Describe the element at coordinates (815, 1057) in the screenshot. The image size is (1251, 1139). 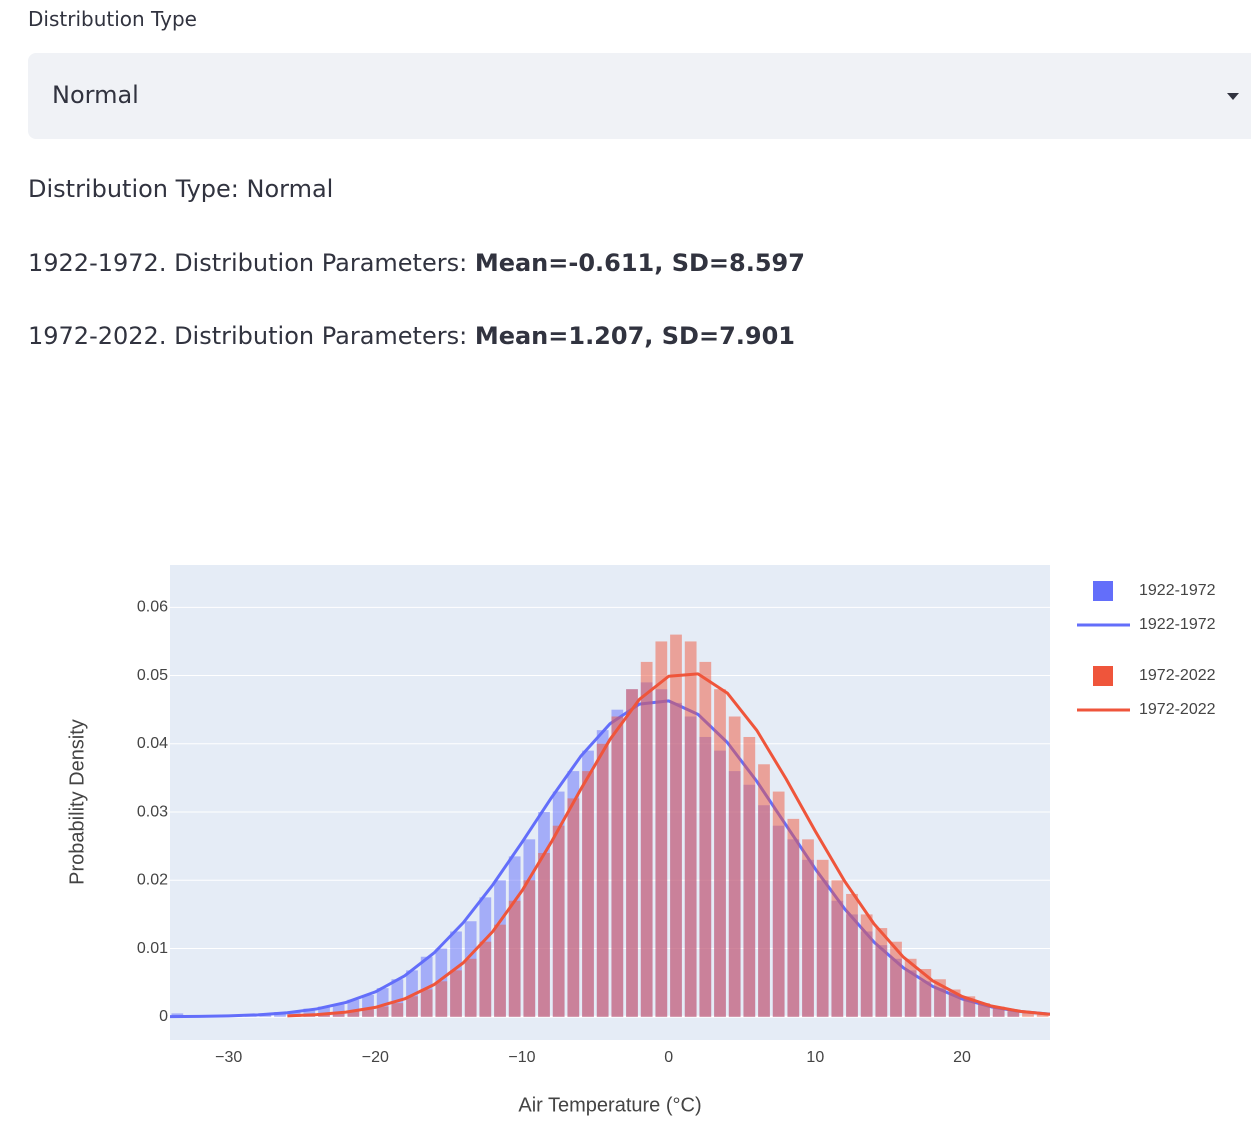
I see `x-tick-label: 10` at that location.